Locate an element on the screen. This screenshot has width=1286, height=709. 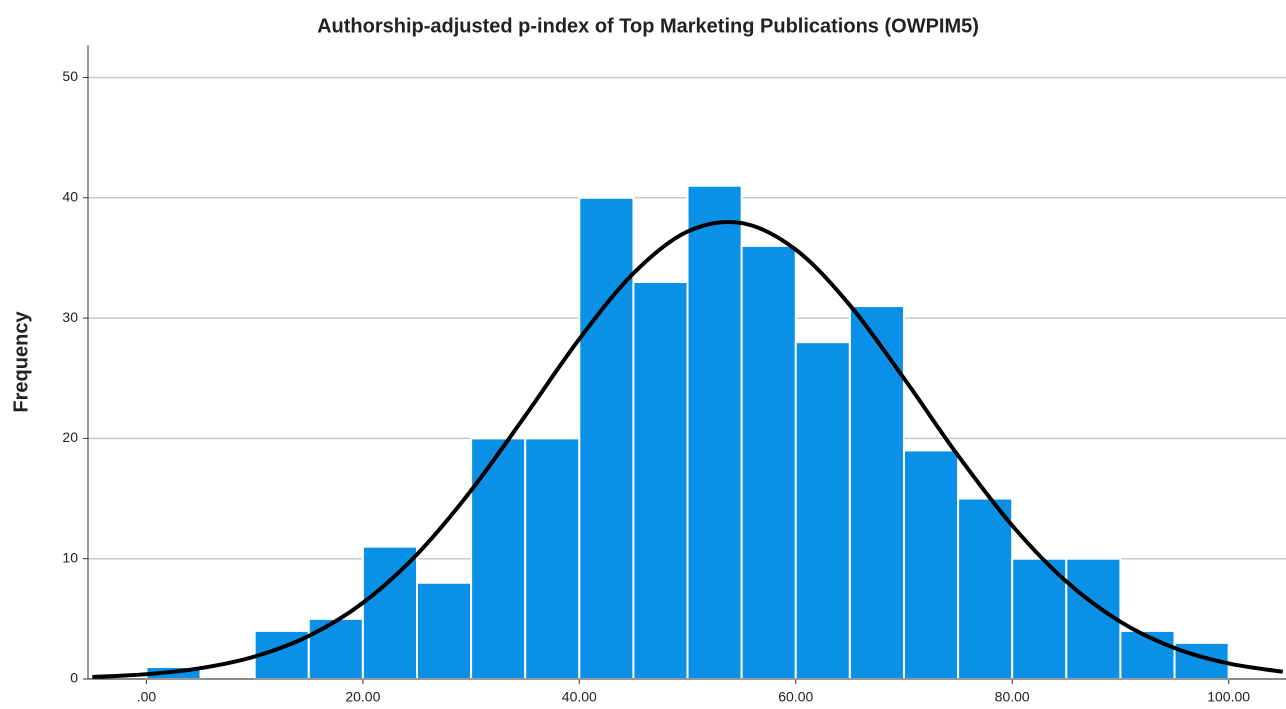
y-tick-label: 30 is located at coordinates (70, 317).